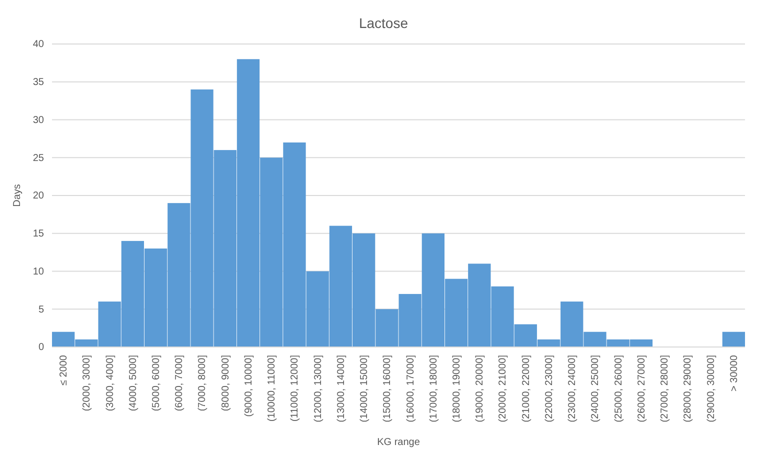 This screenshot has height=459, width=767. What do you see at coordinates (572, 388) in the screenshot?
I see `x-tick-label: (23000, 24000]` at bounding box center [572, 388].